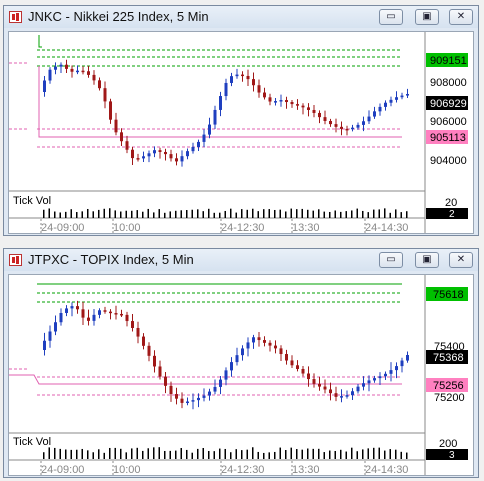  I want to click on chart-app-icon, so click(15, 17).